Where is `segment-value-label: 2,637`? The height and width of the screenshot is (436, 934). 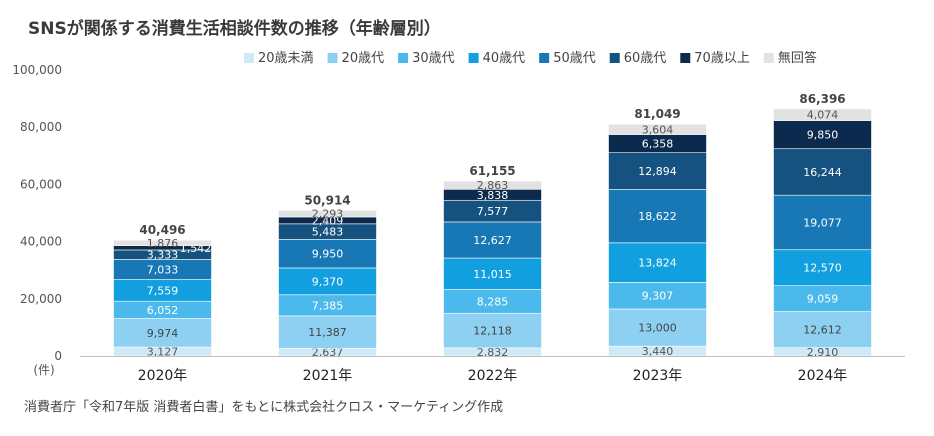
segment-value-label: 2,637 is located at coordinates (328, 352).